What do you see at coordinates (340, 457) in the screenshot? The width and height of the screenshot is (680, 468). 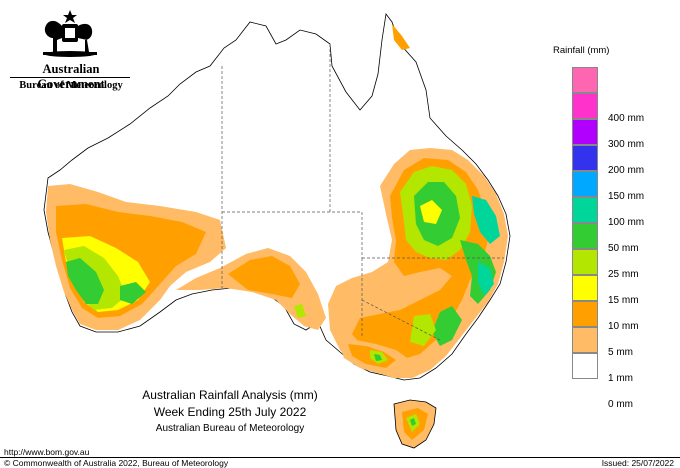 I see `footer-divider` at bounding box center [340, 457].